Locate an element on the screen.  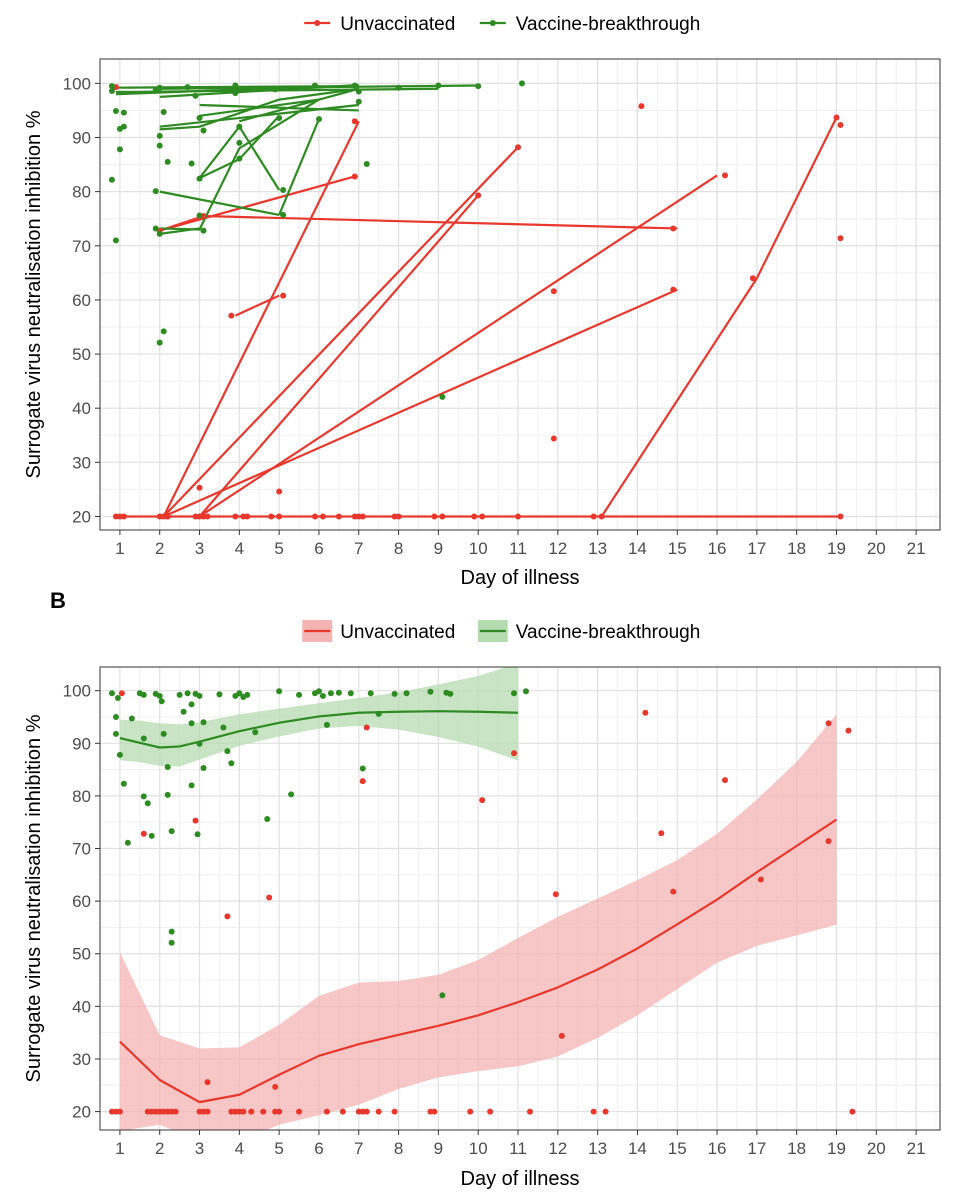
chart-a-x-tick-label: 2 is located at coordinates (159, 548).